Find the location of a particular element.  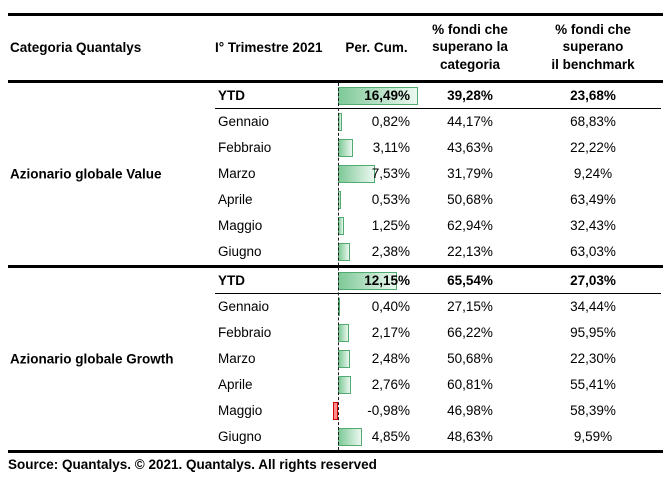

cumulative-value: 2,17% is located at coordinates (390, 332).